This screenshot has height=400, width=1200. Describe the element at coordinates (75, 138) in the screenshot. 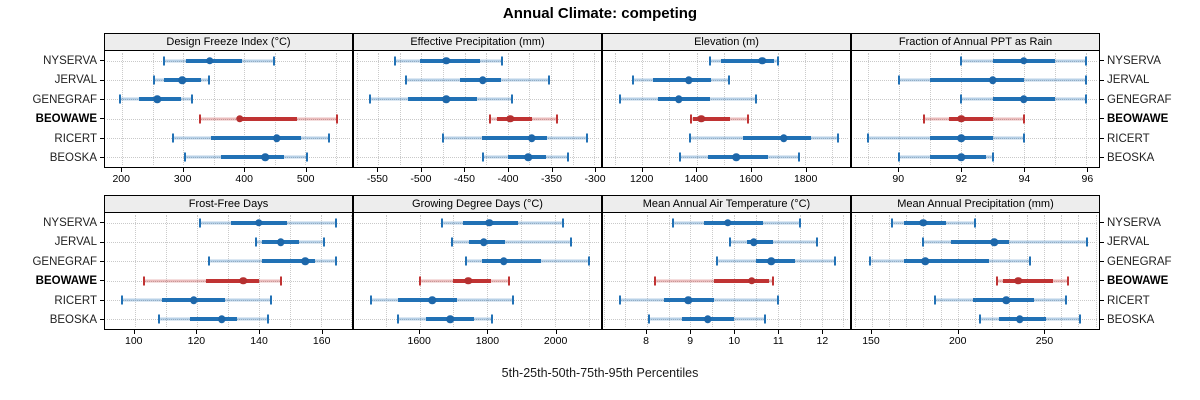

I see `site-label-ricert: RICERT` at that location.